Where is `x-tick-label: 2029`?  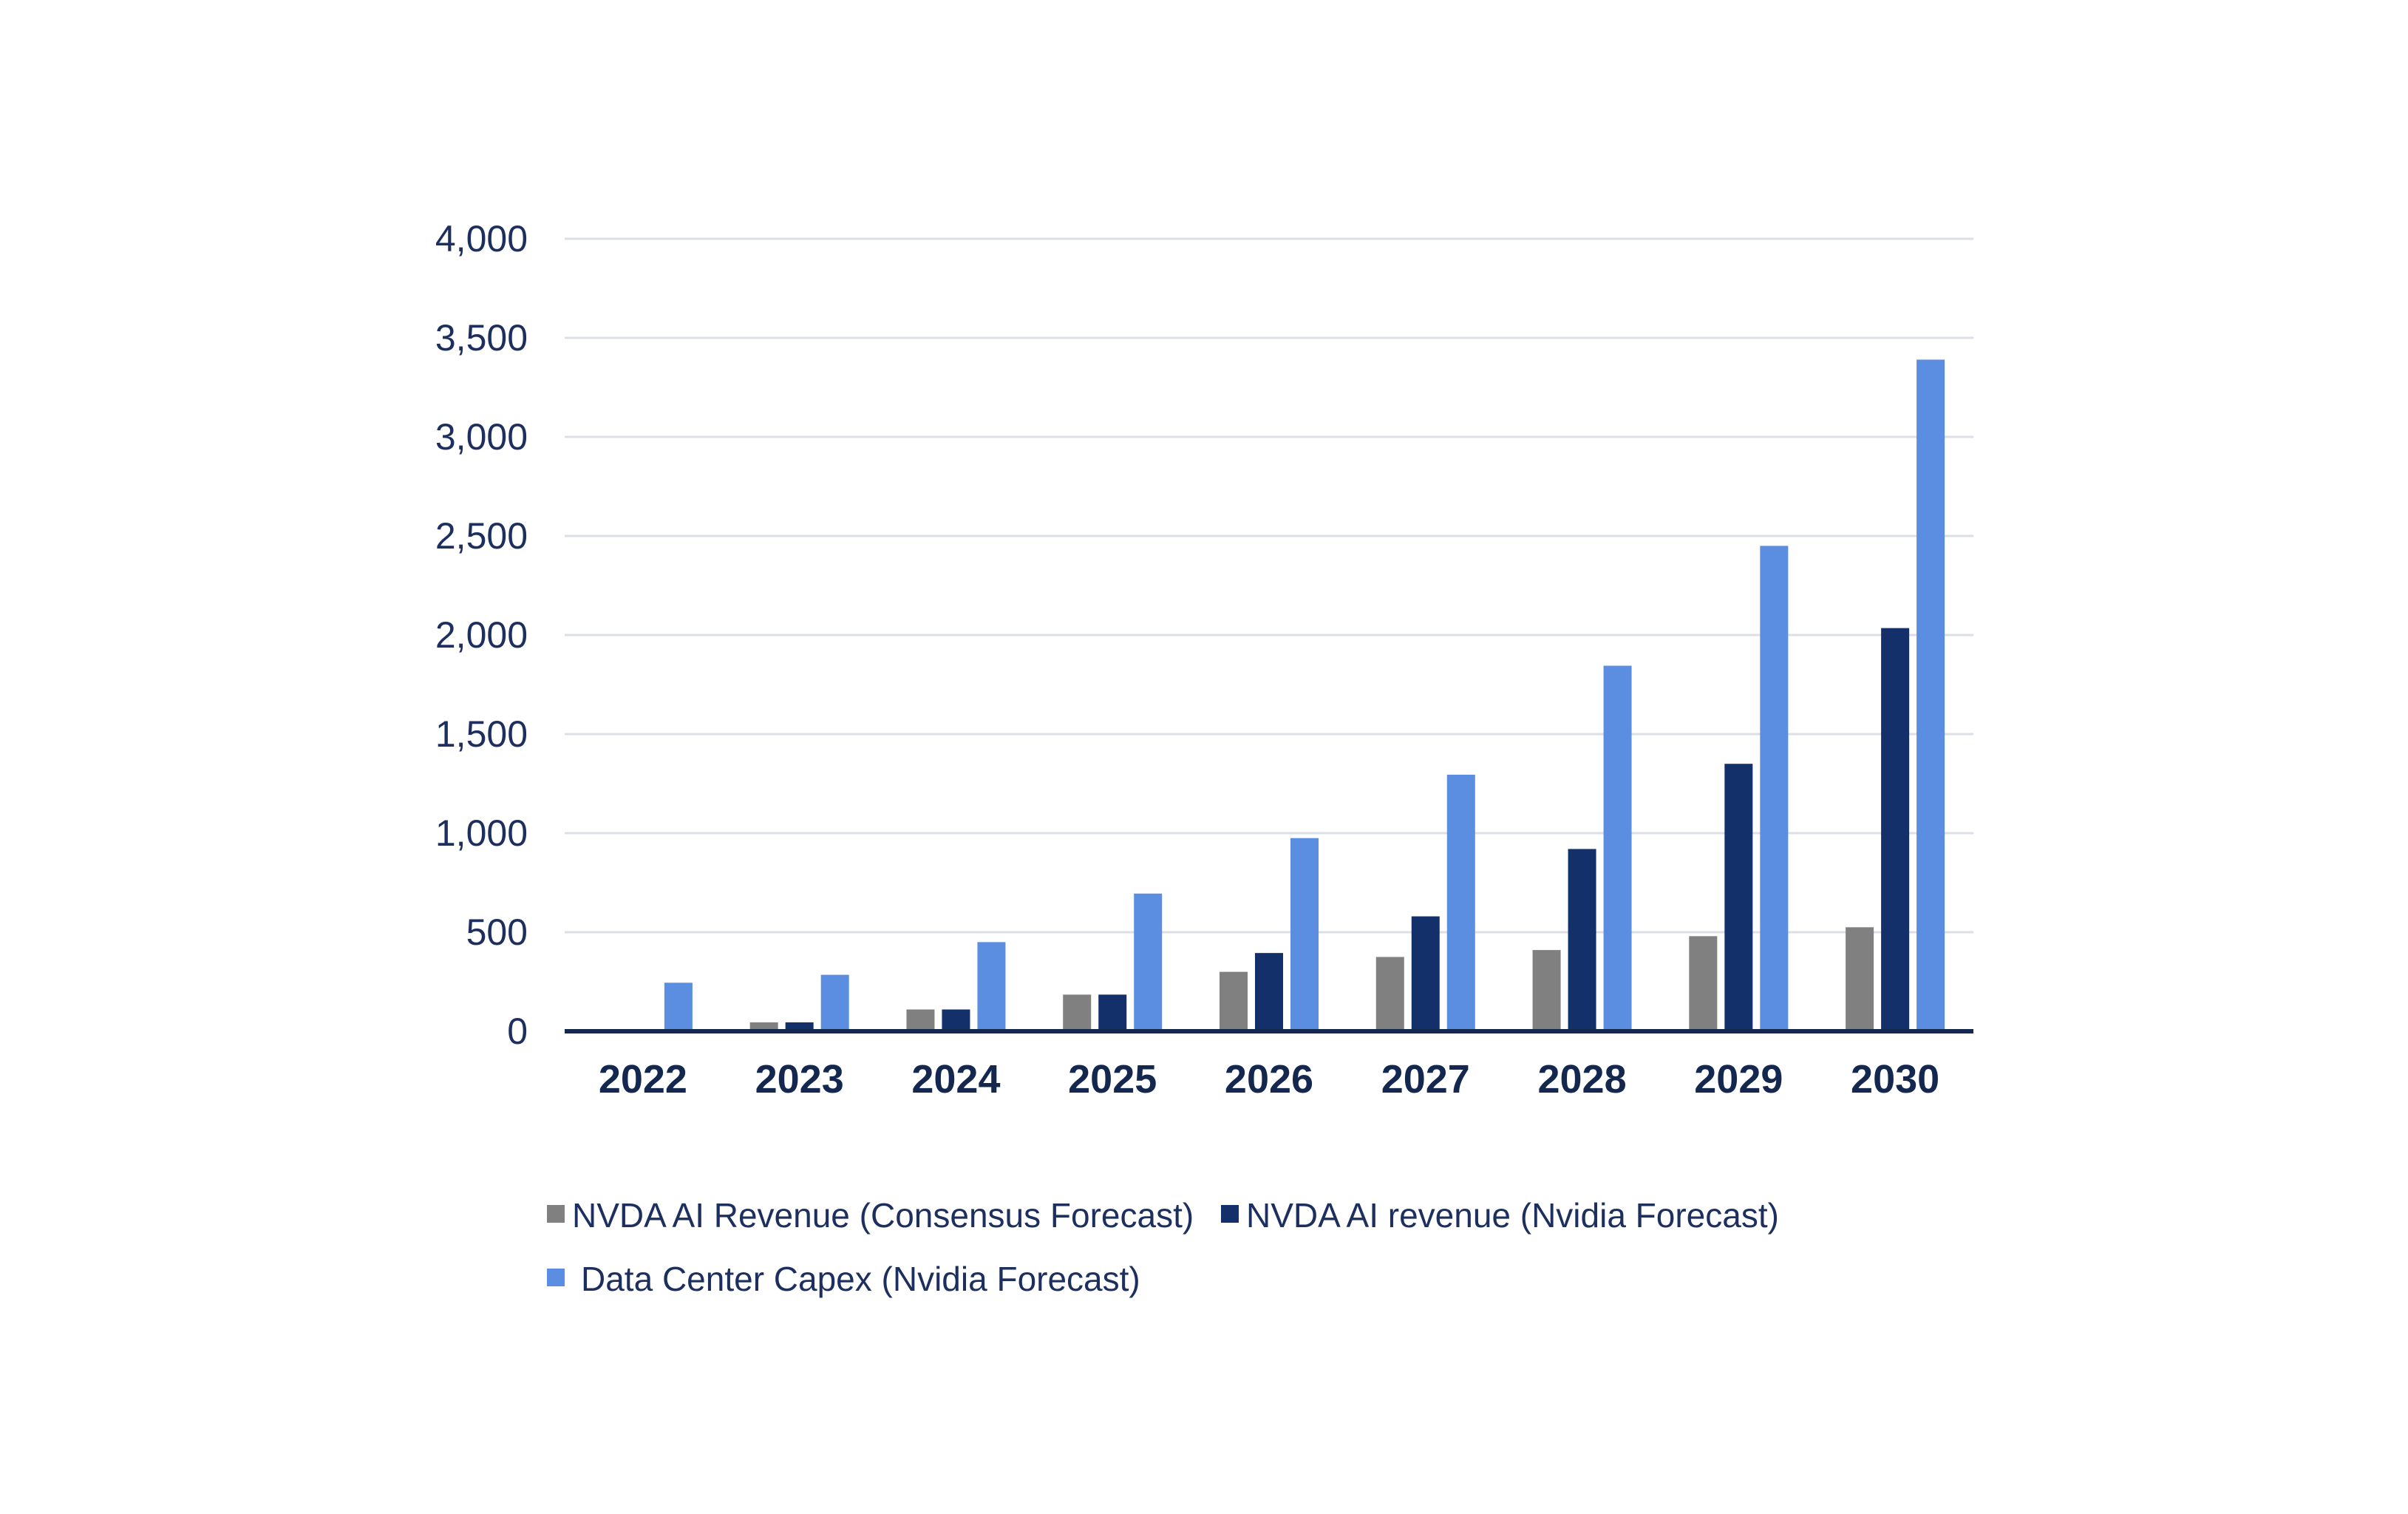 x-tick-label: 2029 is located at coordinates (1738, 1079).